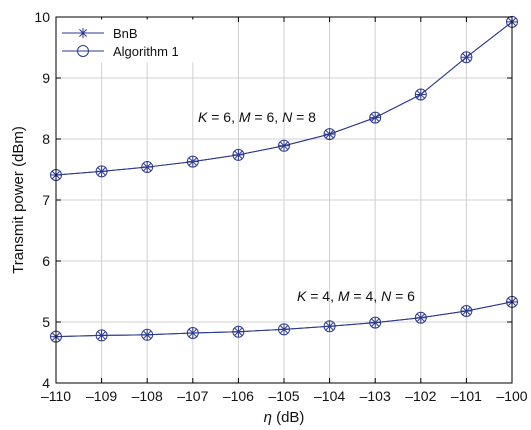  What do you see at coordinates (46, 139) in the screenshot?
I see `y-tick-label: 8` at bounding box center [46, 139].